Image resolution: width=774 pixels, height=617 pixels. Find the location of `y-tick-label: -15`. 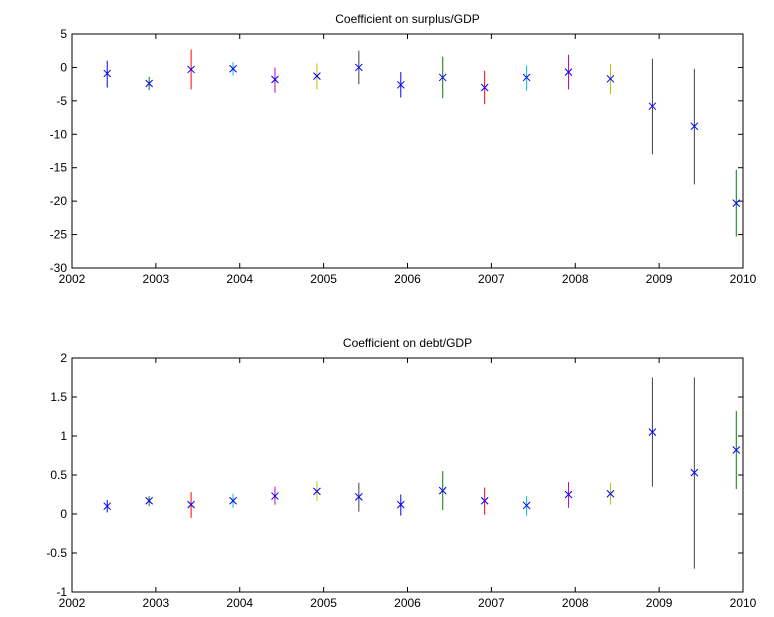

y-tick-label: -15 is located at coordinates (59, 168).